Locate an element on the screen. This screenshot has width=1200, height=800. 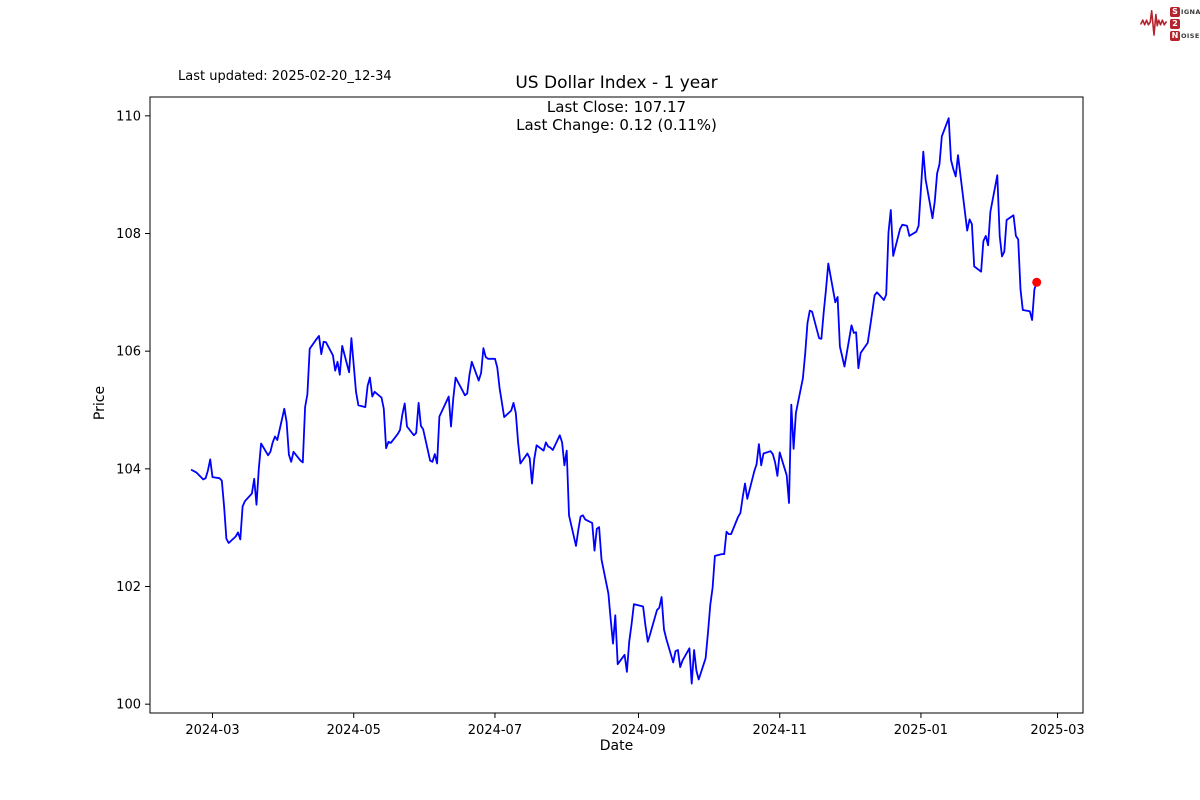
signal2noise-logo: S IGNAL 2 N OISE is located at coordinates (1170, 22).